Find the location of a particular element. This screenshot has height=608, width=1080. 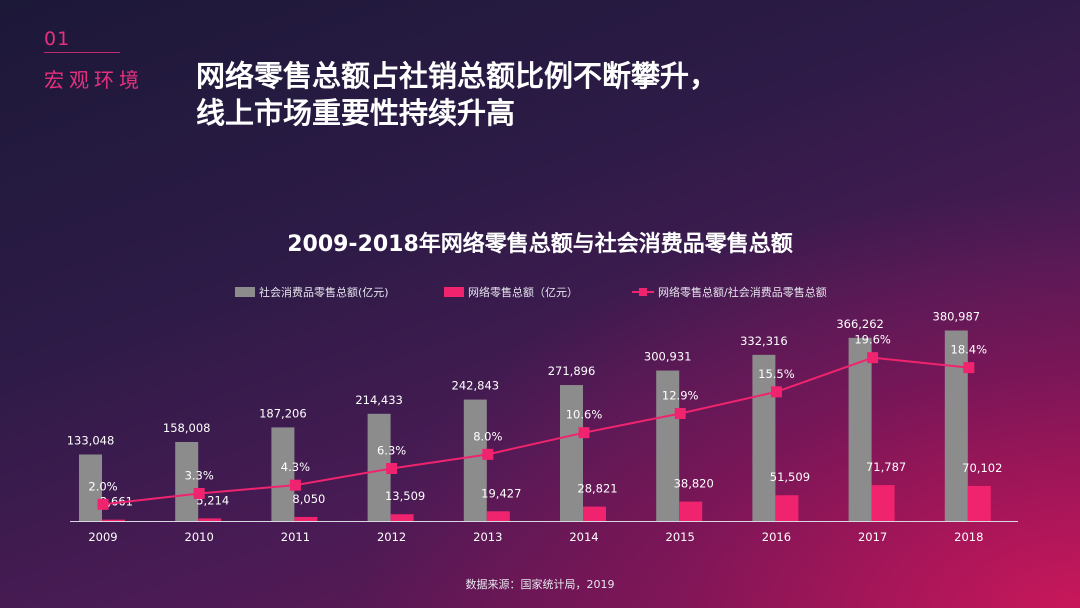

bar-social-retail-2015 is located at coordinates (668, 445).